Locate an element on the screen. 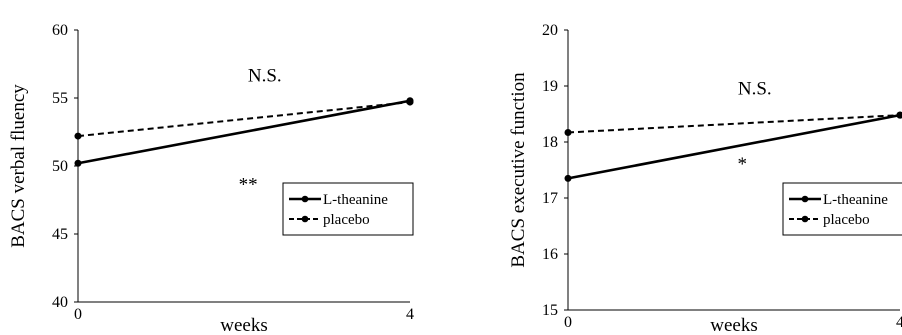  y-tick-label: 20 is located at coordinates (550, 30).